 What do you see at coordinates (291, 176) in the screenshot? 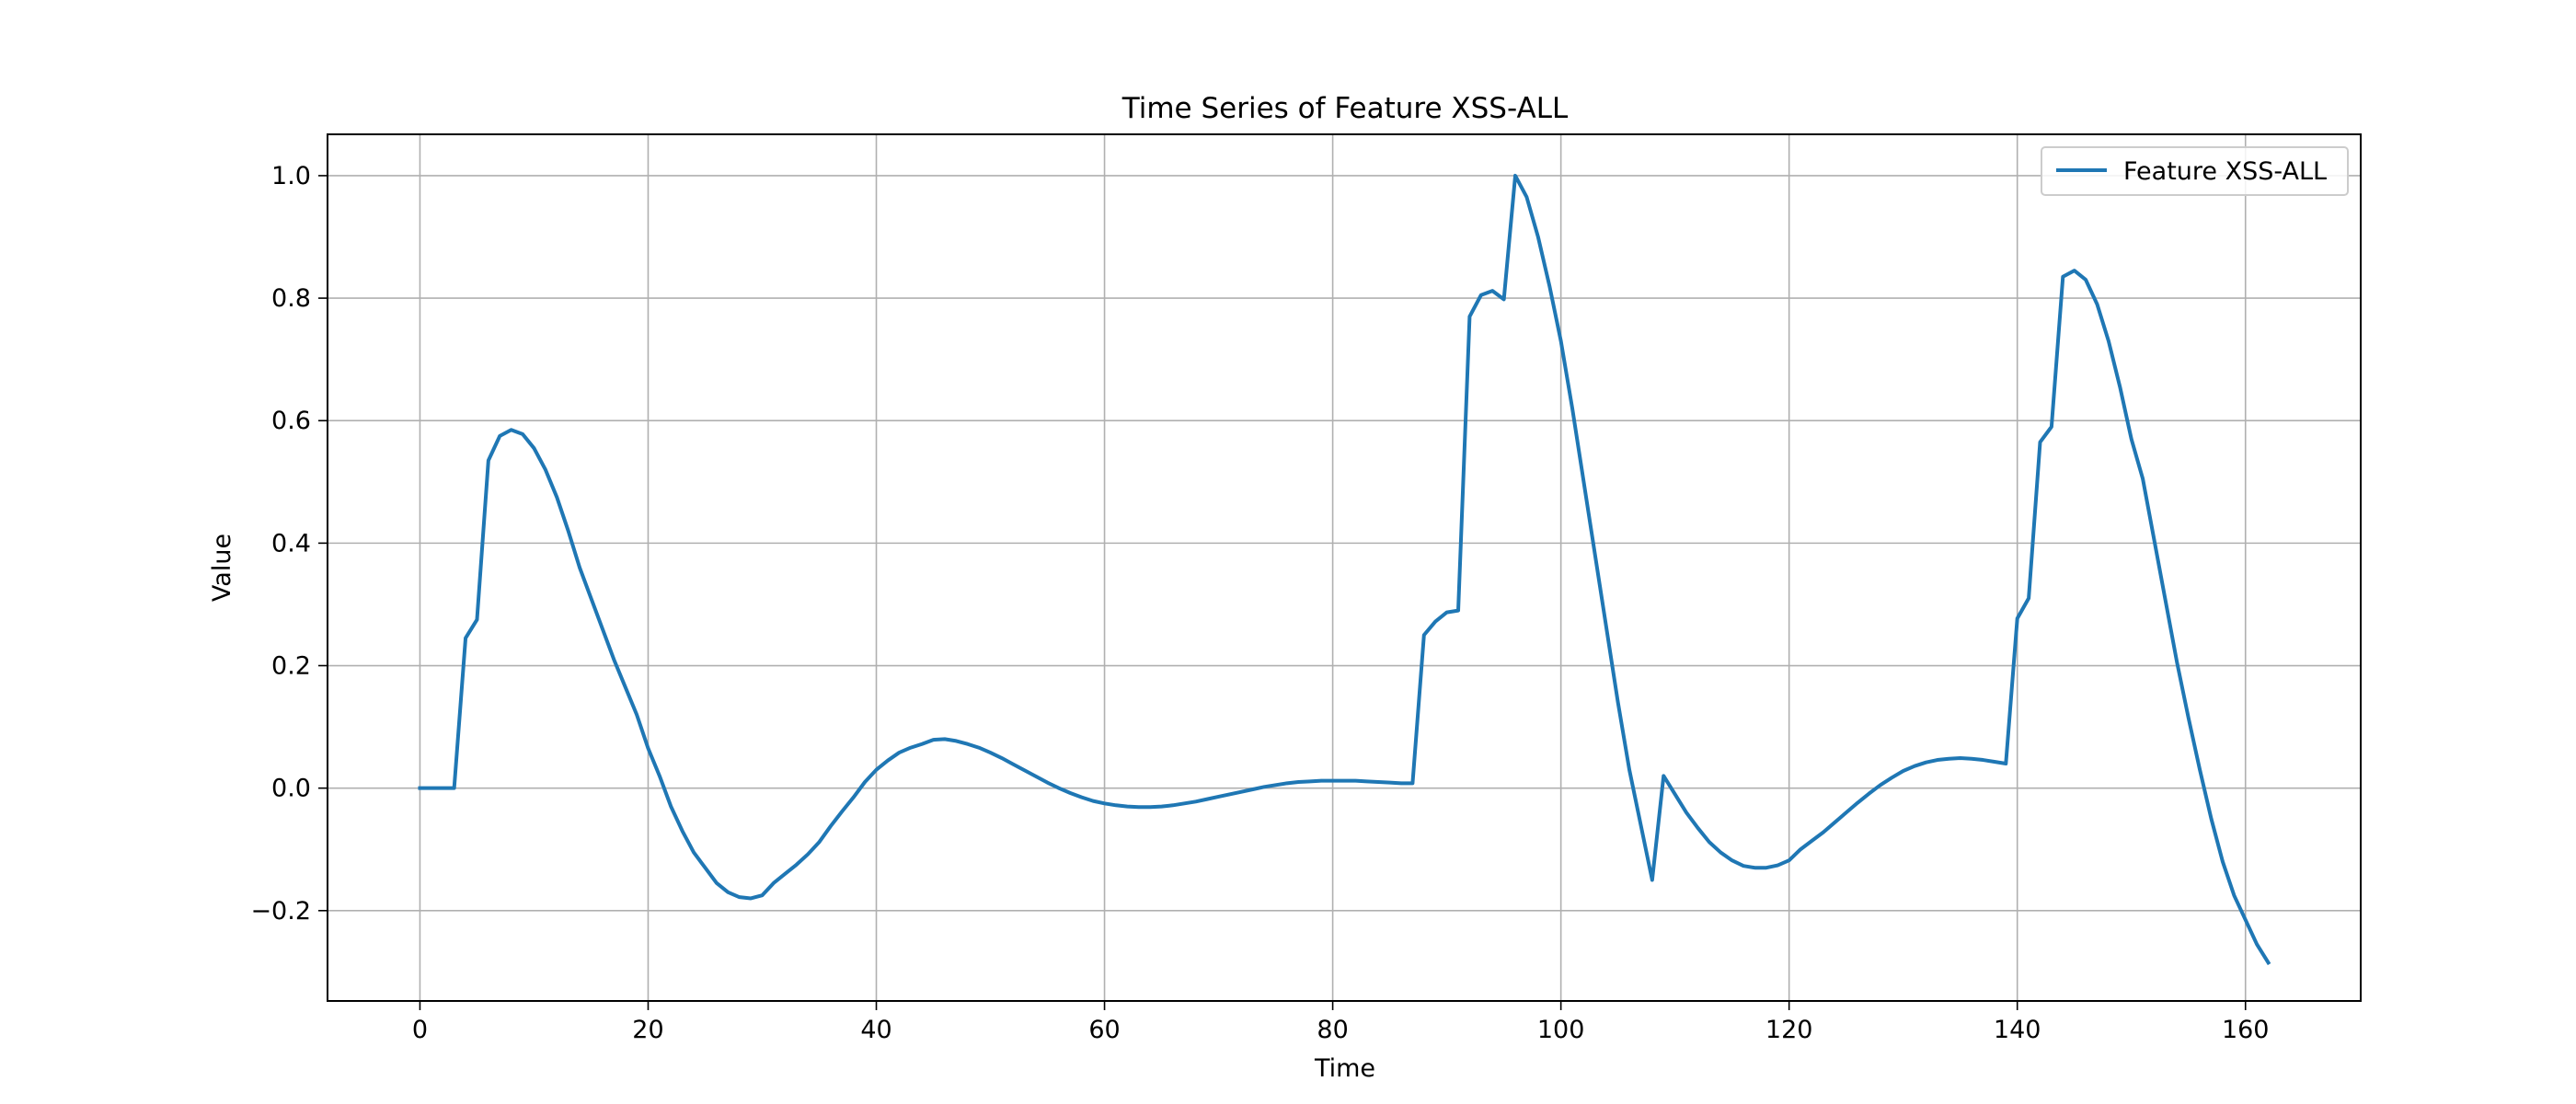
I see `y-tick-label: 1.0` at bounding box center [291, 176].